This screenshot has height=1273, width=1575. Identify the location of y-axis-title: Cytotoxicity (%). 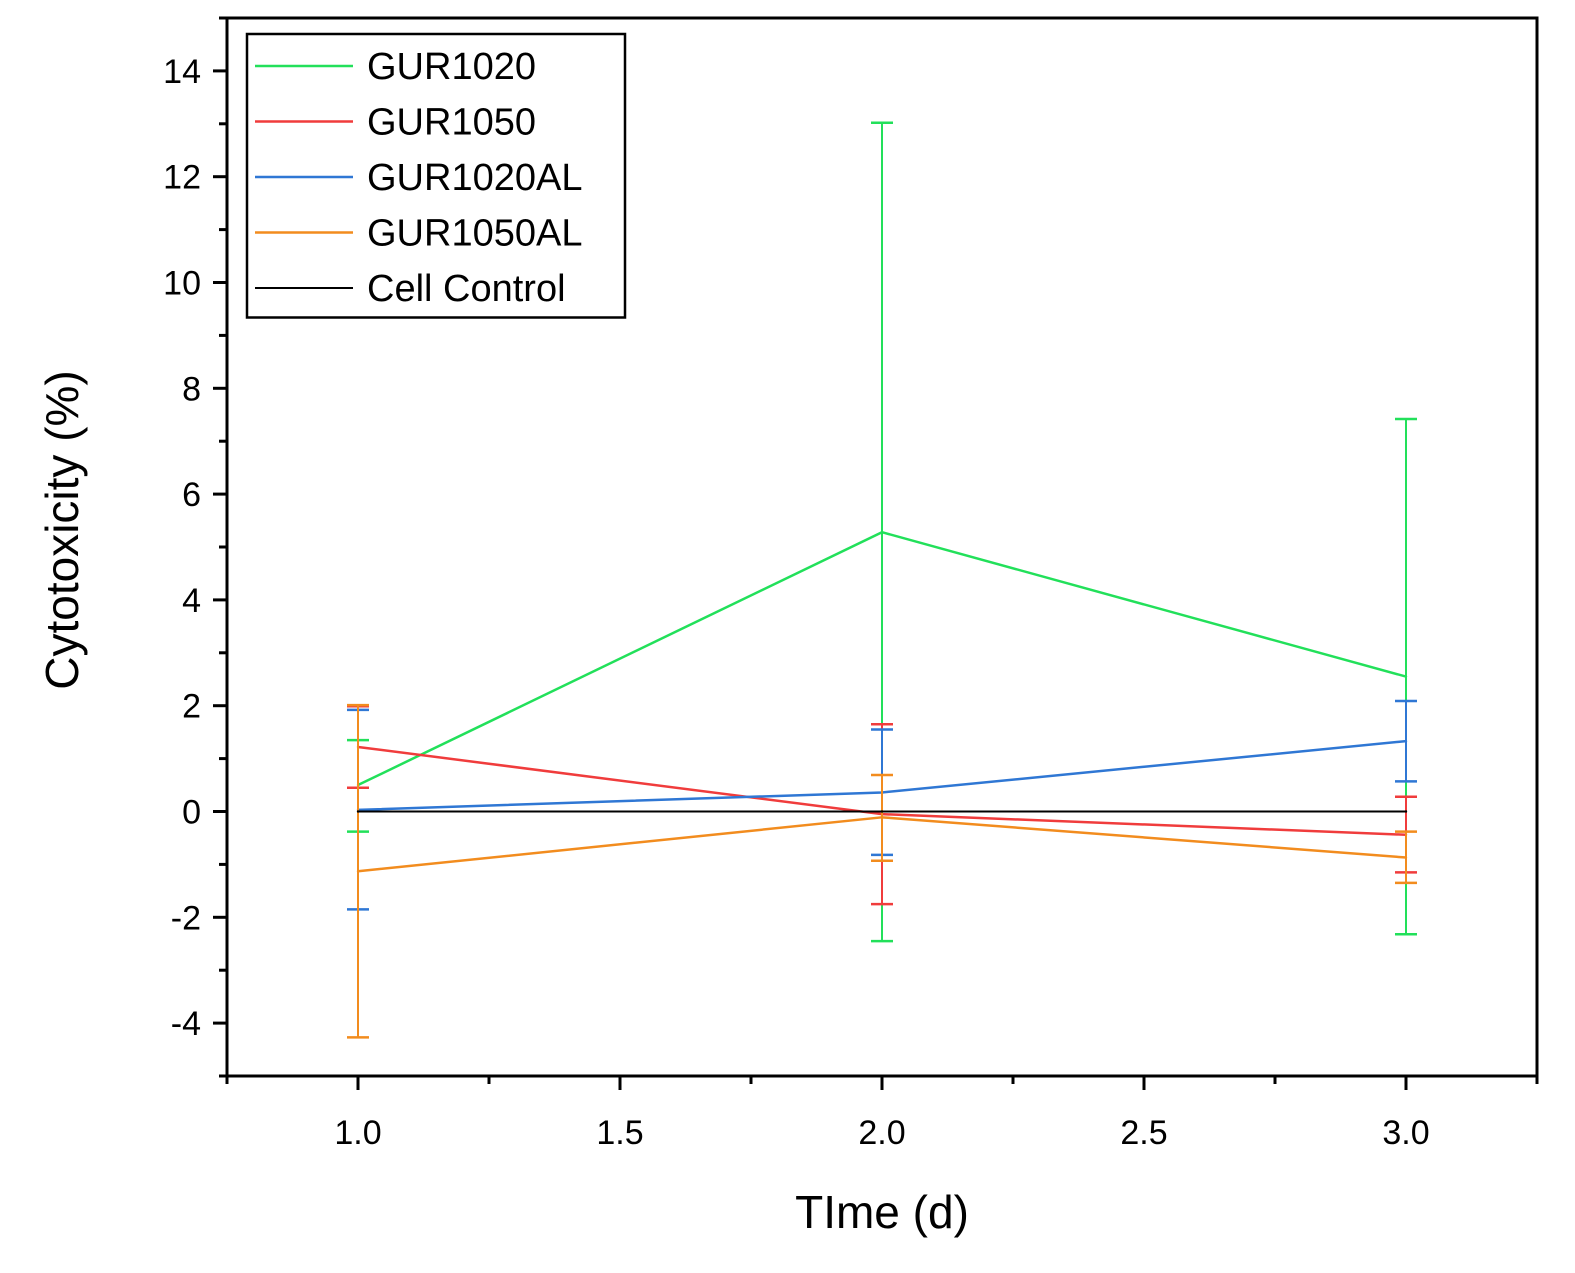
(62, 529).